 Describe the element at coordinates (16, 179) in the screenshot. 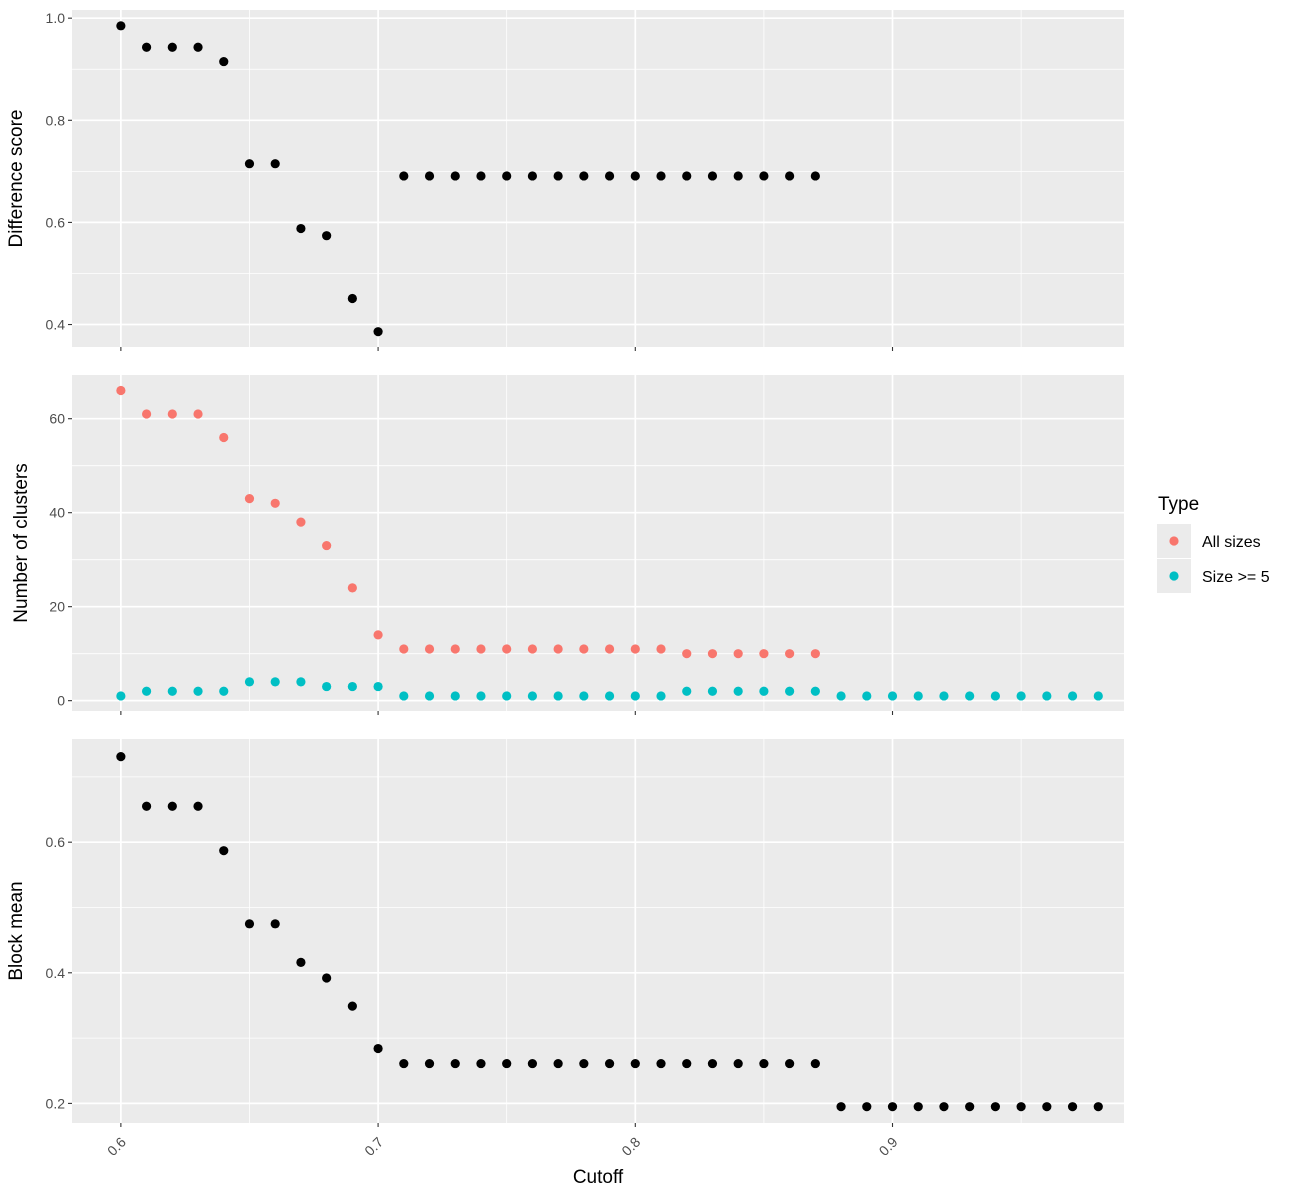

I see `y-axis-title: Difference score` at that location.